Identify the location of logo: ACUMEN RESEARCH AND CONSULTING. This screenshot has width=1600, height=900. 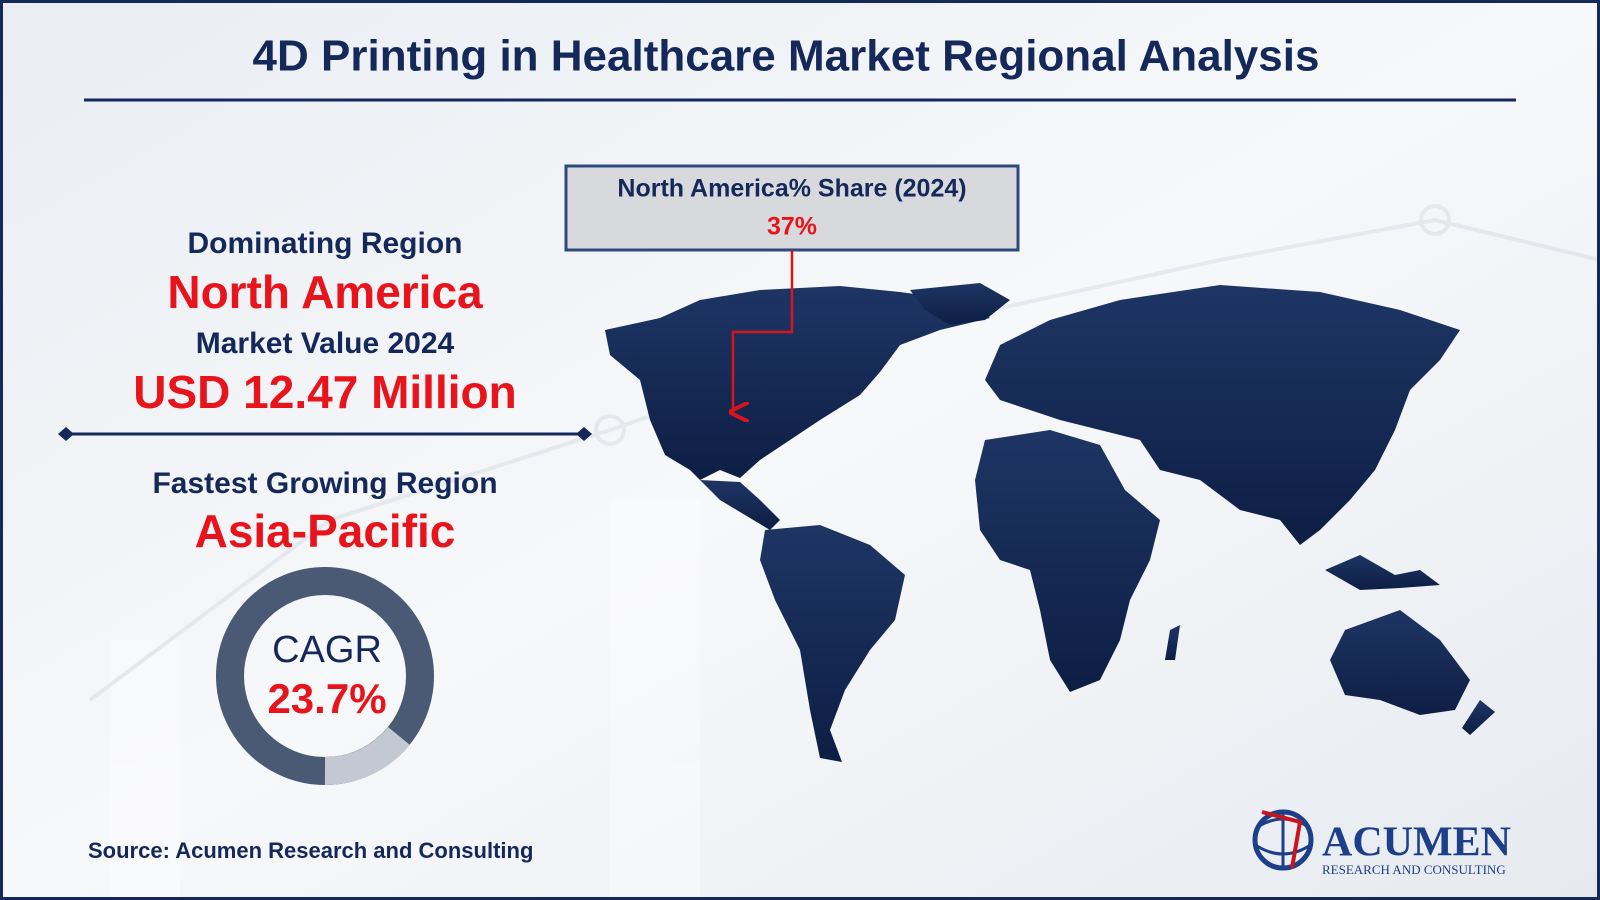
(1381, 843).